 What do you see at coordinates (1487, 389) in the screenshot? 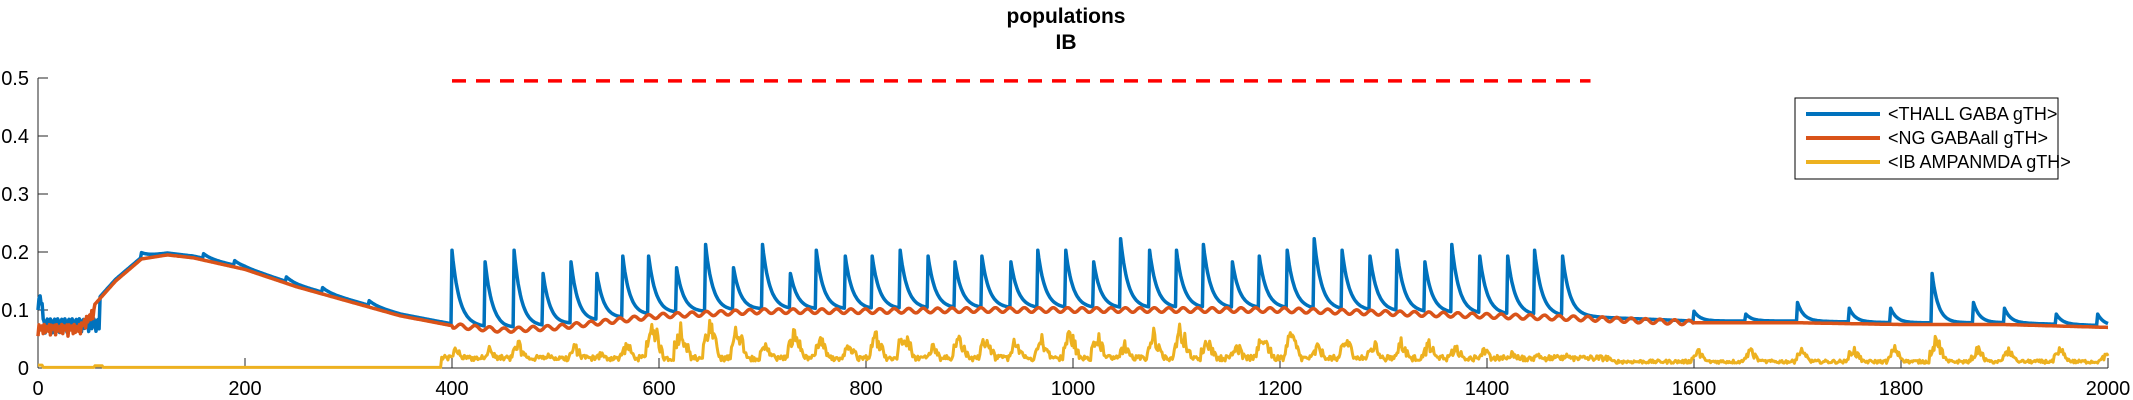
I see `x-tick-label: 1400` at bounding box center [1487, 389].